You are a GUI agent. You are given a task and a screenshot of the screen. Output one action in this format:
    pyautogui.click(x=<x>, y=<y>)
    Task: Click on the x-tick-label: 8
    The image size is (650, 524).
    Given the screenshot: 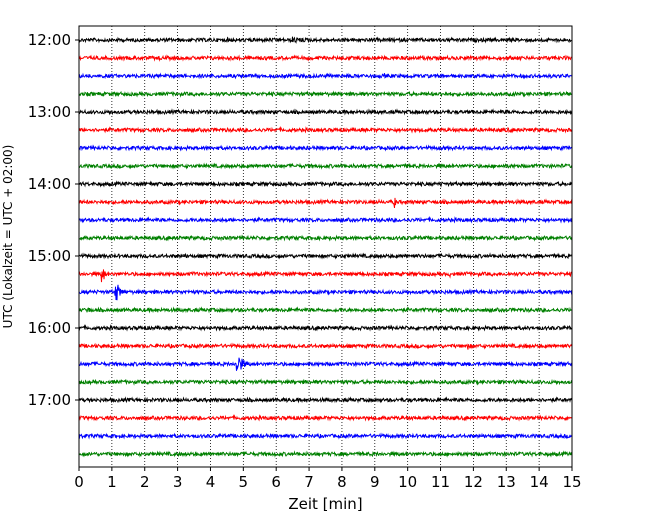 What is the action you would take?
    pyautogui.click(x=342, y=482)
    